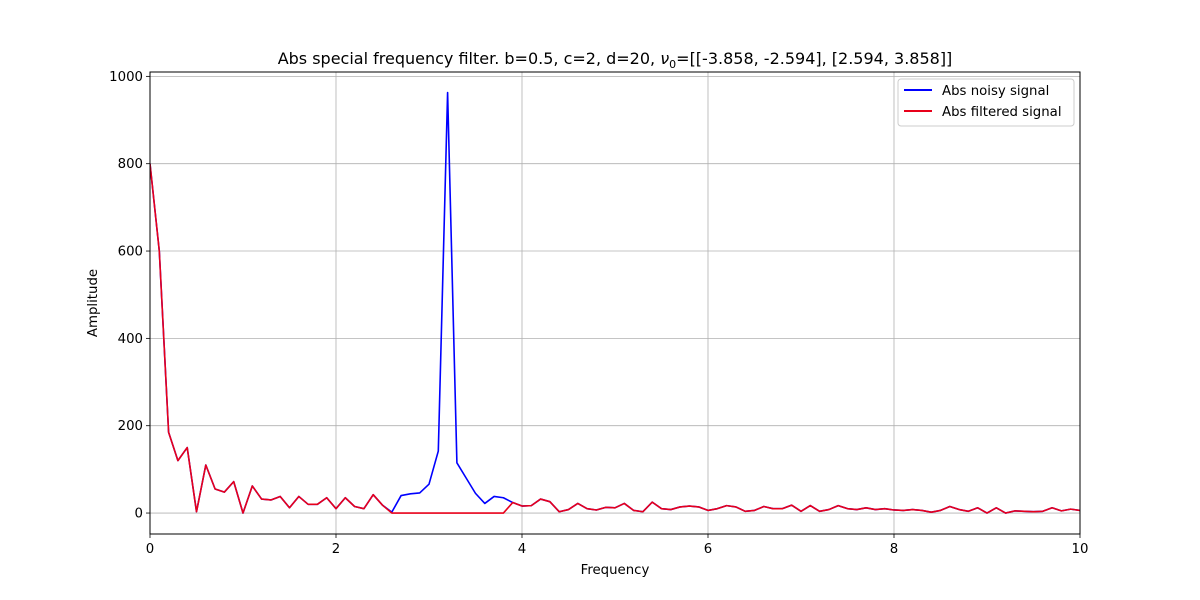 This screenshot has width=1200, height=600. I want to click on x-tick-label: 4, so click(522, 549).